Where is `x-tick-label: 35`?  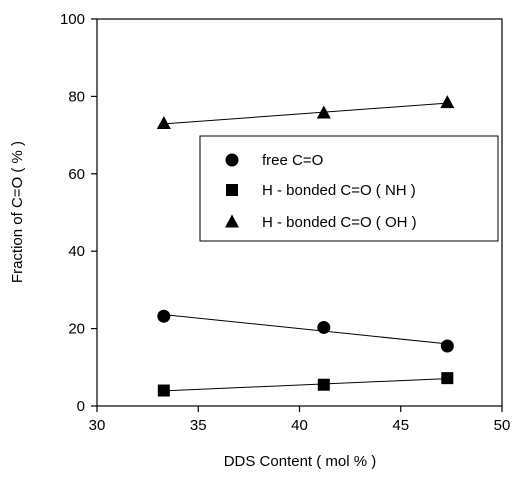
x-tick-label: 35 is located at coordinates (198, 425).